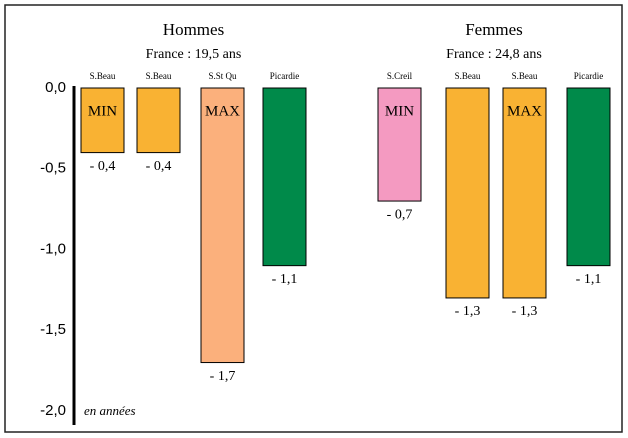 The image size is (628, 438). I want to click on group-title: Femmes, so click(494, 29).